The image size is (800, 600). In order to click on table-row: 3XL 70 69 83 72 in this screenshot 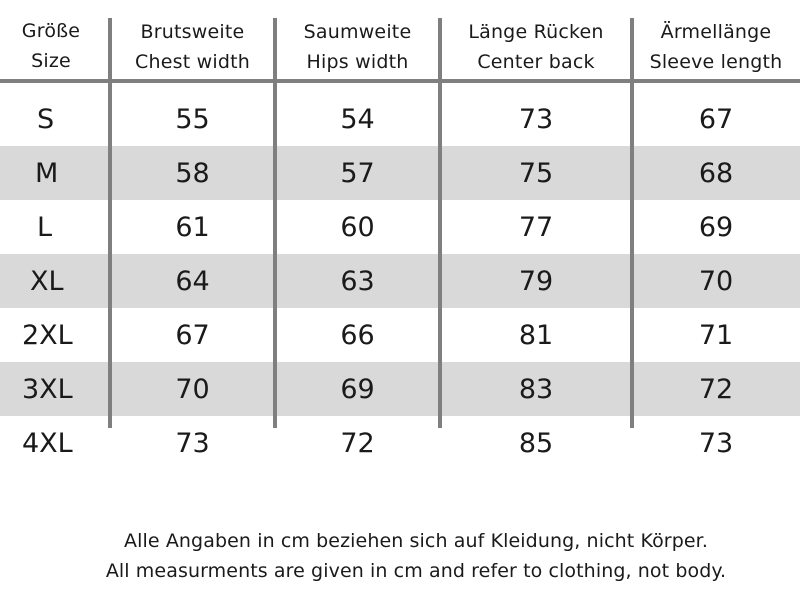, I will do `click(400, 389)`.